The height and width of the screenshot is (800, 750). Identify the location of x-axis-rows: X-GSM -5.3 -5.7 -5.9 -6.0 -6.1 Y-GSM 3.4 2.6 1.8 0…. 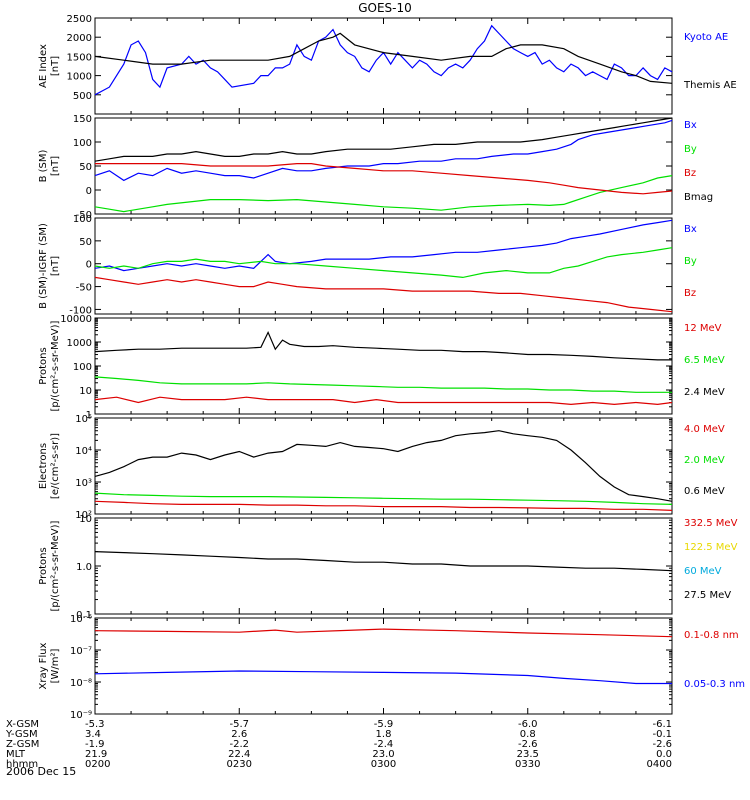
(338, 744).